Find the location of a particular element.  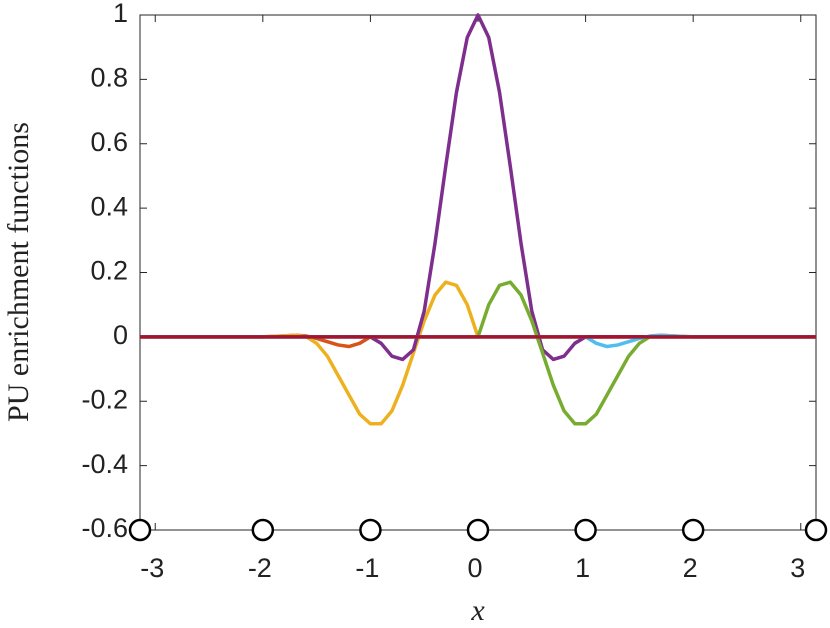

y-tick-label: -0.4 is located at coordinates (104, 464).